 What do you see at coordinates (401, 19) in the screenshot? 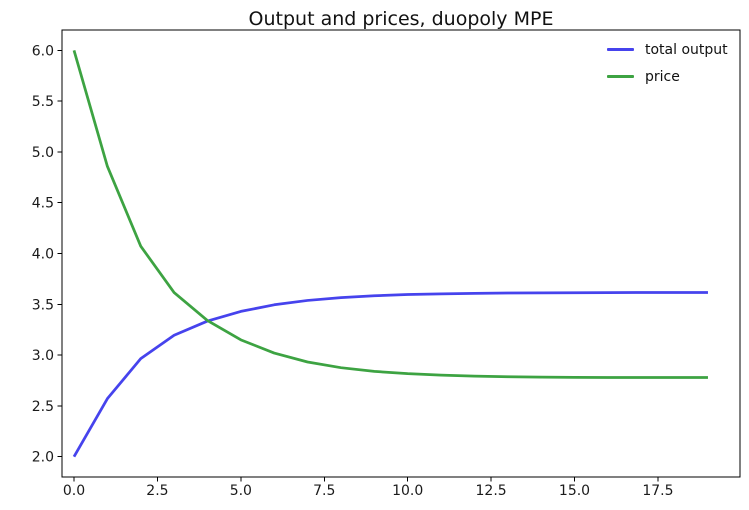
I see `chart-title: Output and prices, duopoly MPE` at bounding box center [401, 19].